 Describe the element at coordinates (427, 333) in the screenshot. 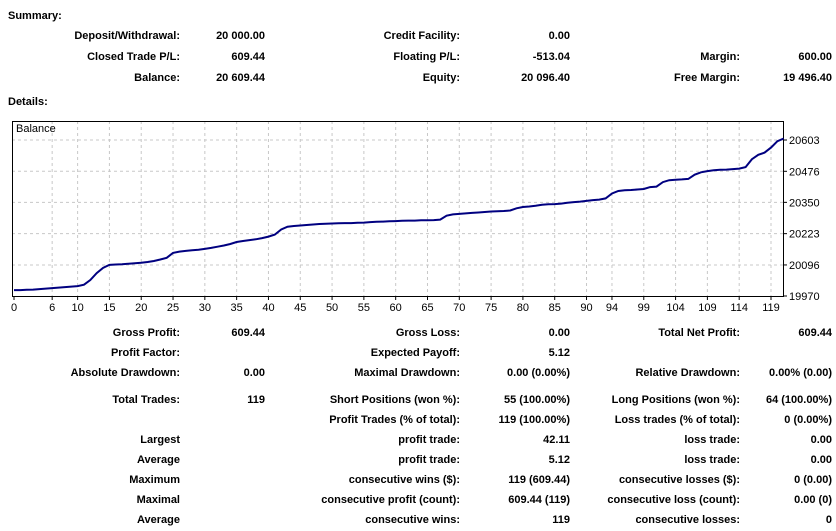

I see `stat-label: Gross Loss:` at that location.